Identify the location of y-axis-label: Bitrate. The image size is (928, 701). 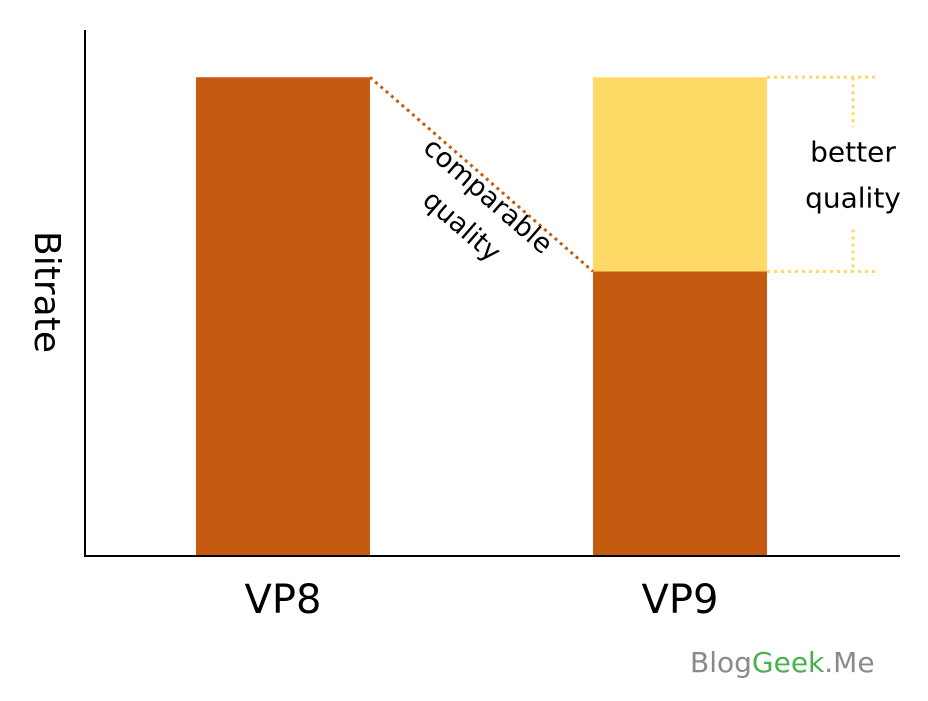
(46, 292).